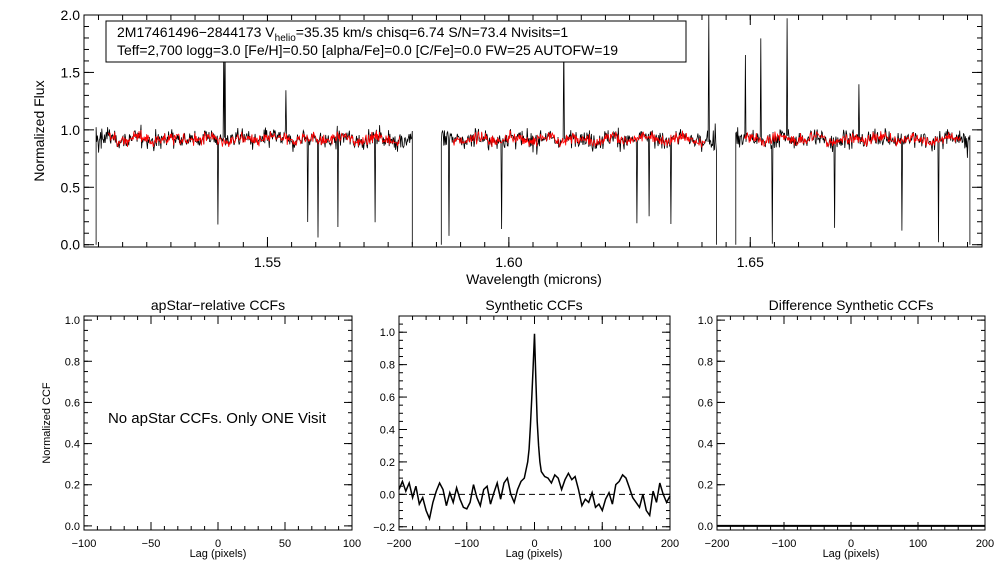 The height and width of the screenshot is (576, 1008). I want to click on model-spectrum-line, so click(534, 138).